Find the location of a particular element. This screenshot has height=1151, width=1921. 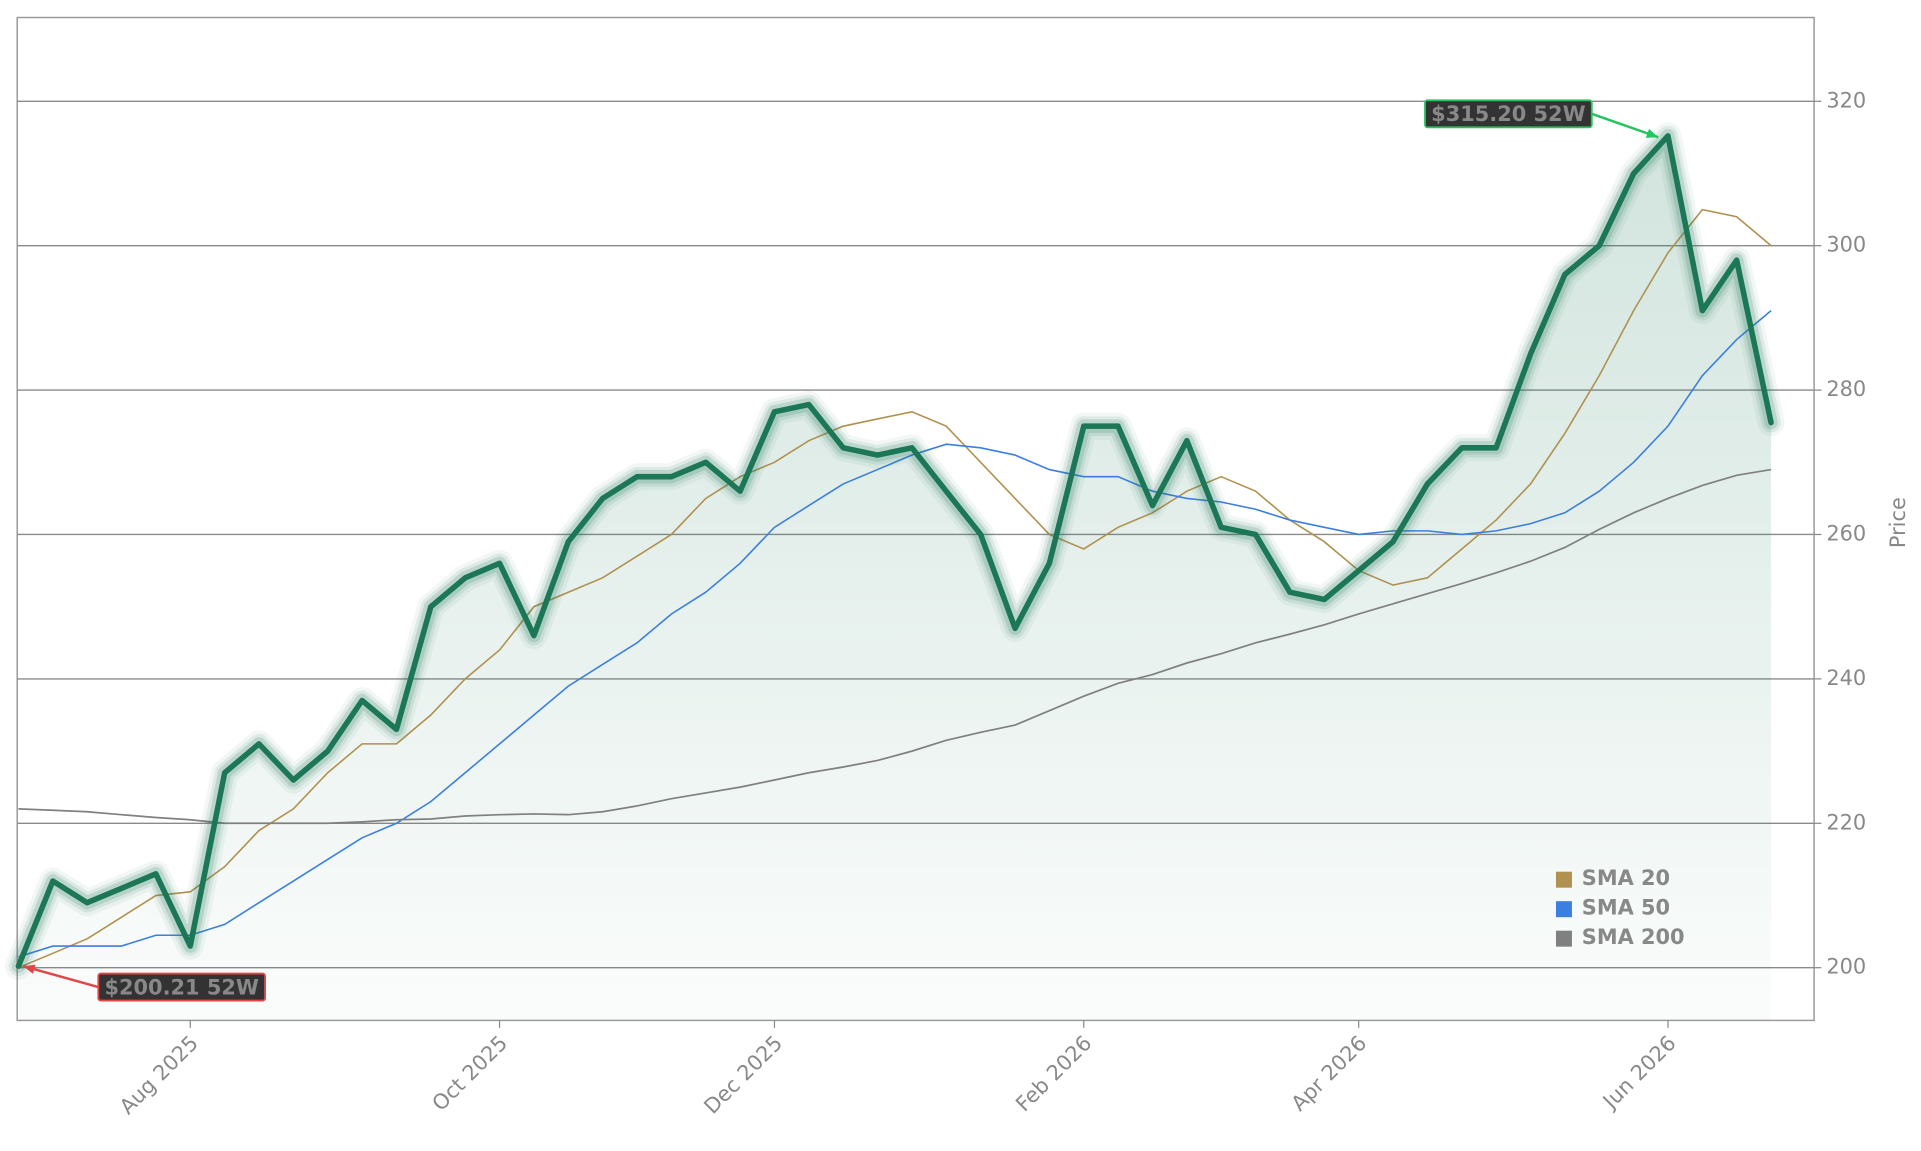

y-axis-label: Price is located at coordinates (1898, 522).